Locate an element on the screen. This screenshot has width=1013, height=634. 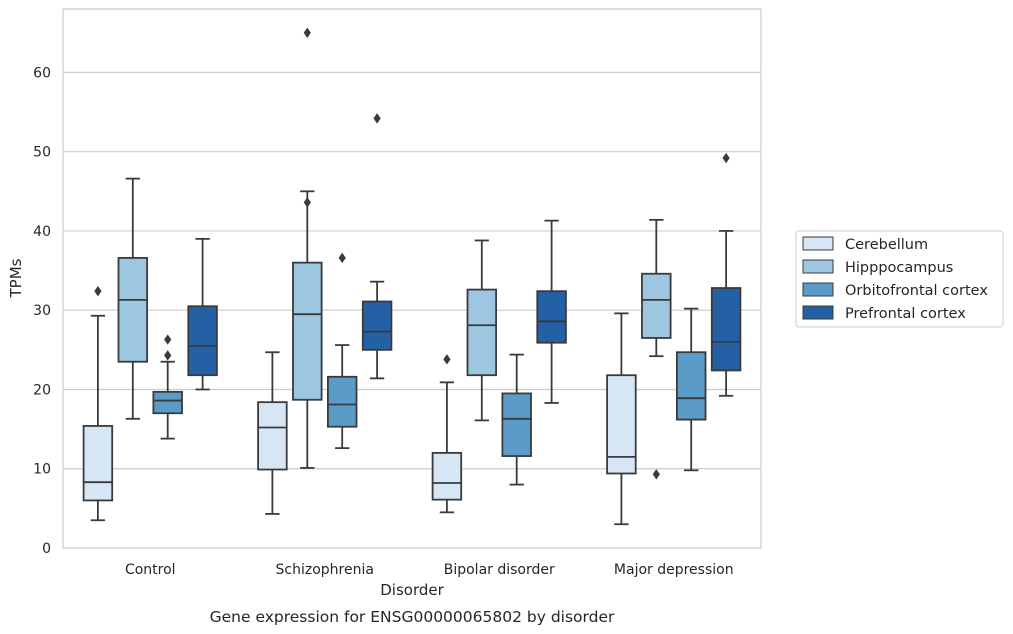
legend-entry-label: Orbitofrontal cortex is located at coordinates (916, 291).